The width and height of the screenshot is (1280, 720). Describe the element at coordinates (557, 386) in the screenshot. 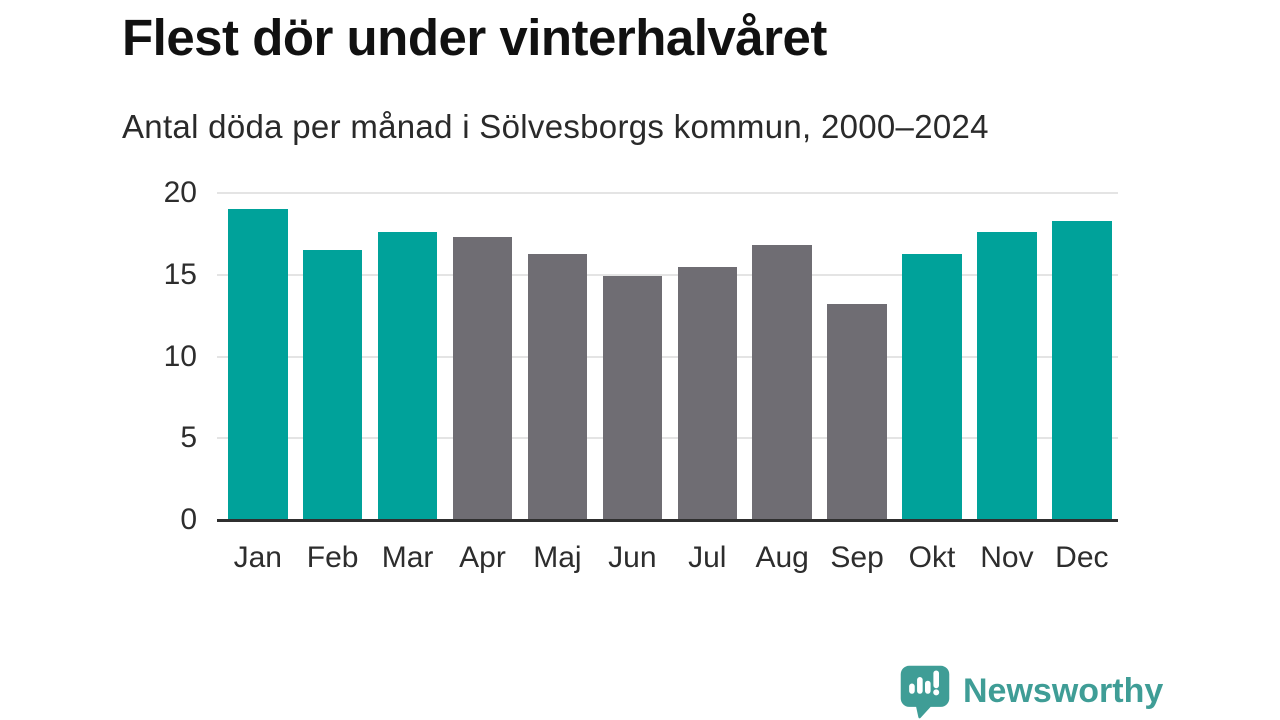

I see `bar-maj` at that location.